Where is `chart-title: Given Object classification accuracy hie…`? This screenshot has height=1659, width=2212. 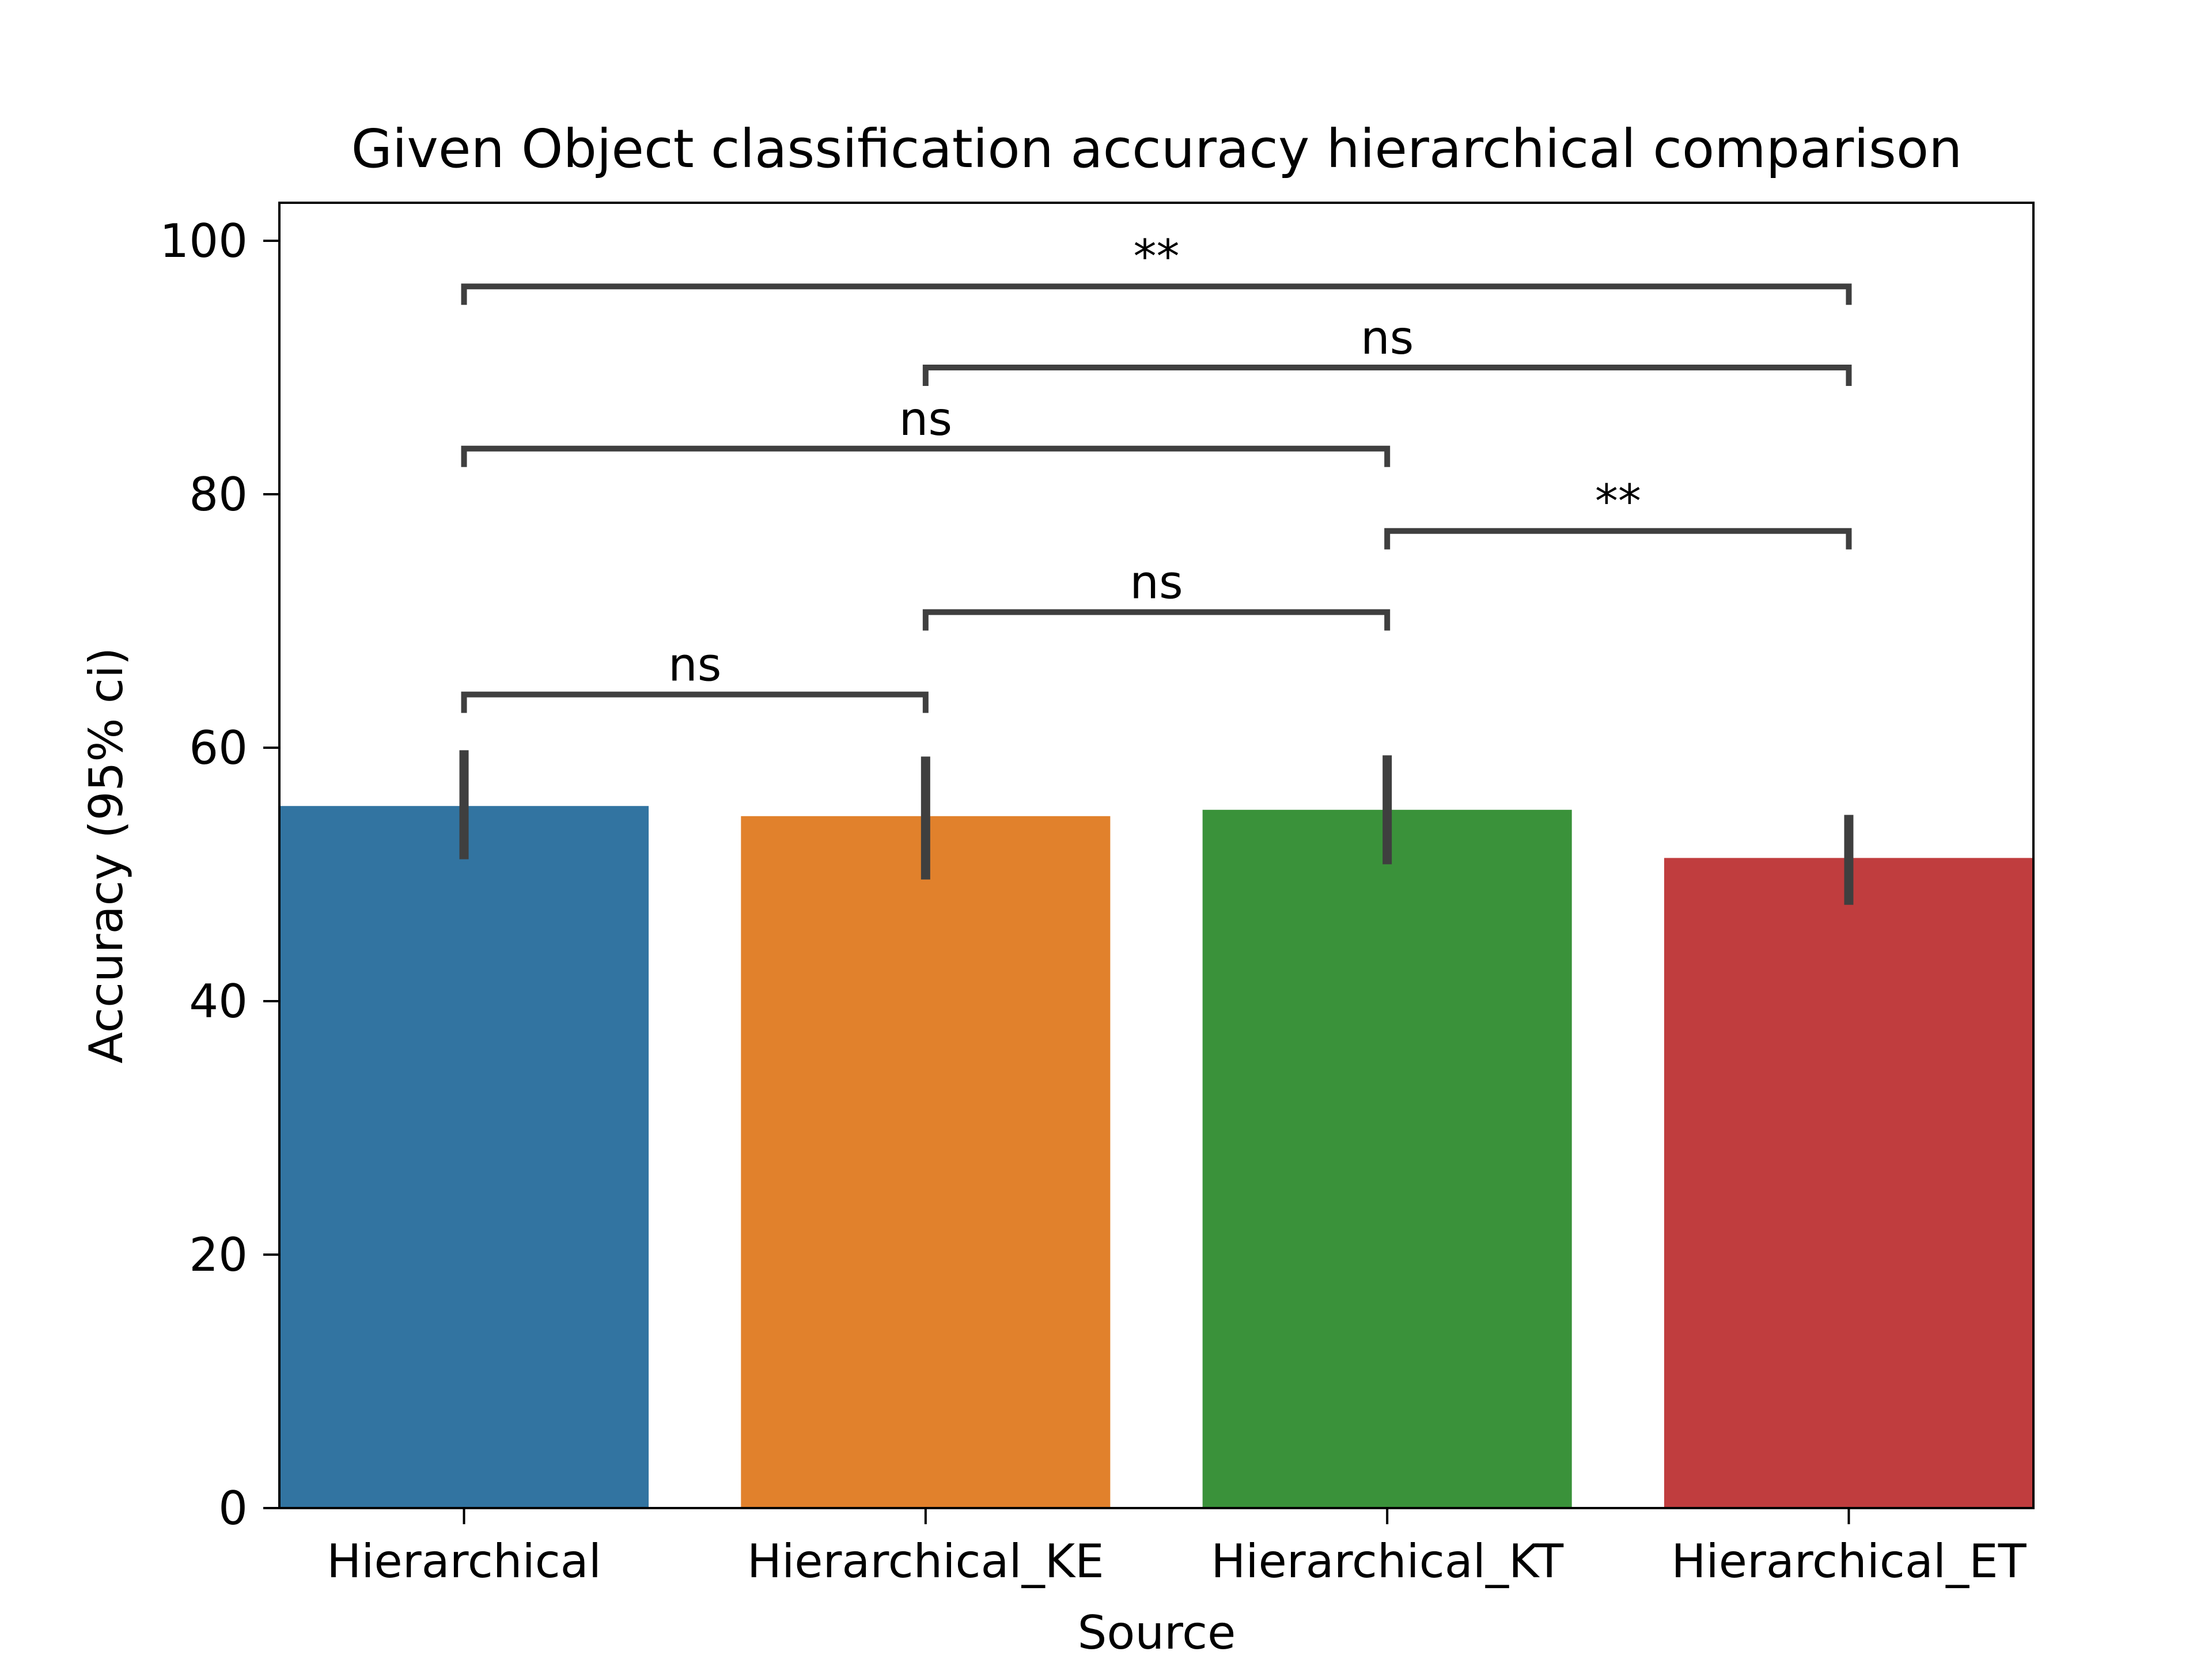 chart-title: Given Object classification accuracy hie… is located at coordinates (1157, 149).